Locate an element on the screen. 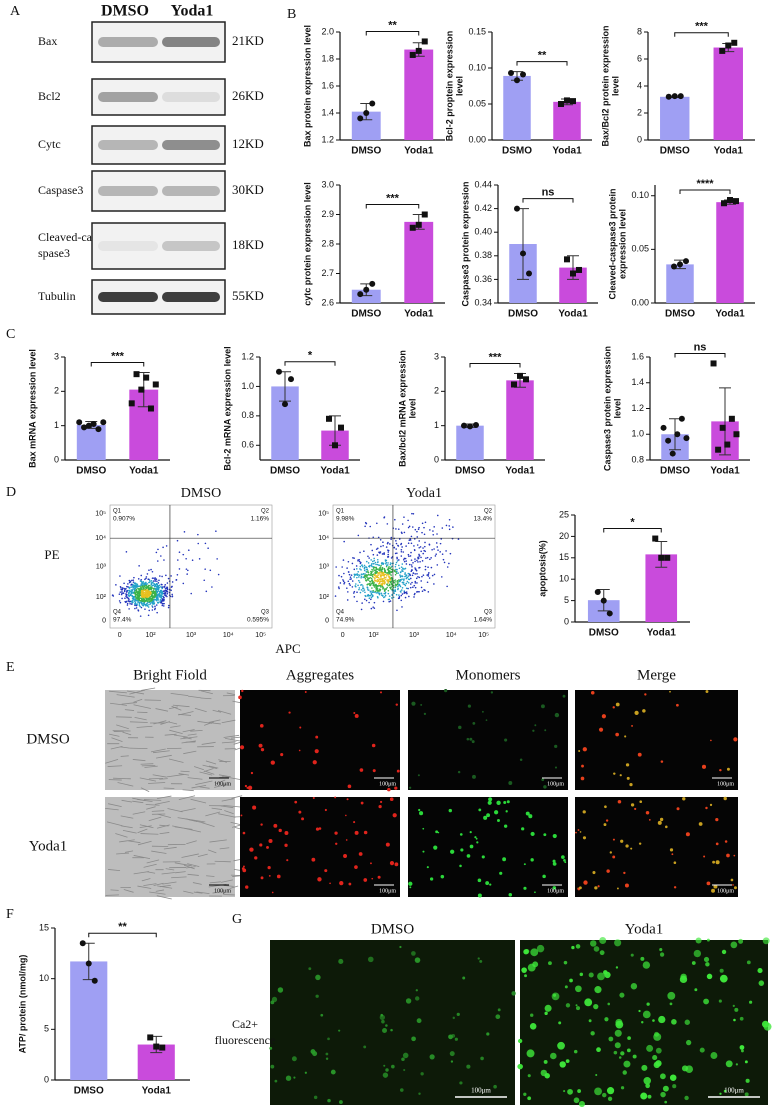  y-tick-label: 1 is located at coordinates (436, 425).